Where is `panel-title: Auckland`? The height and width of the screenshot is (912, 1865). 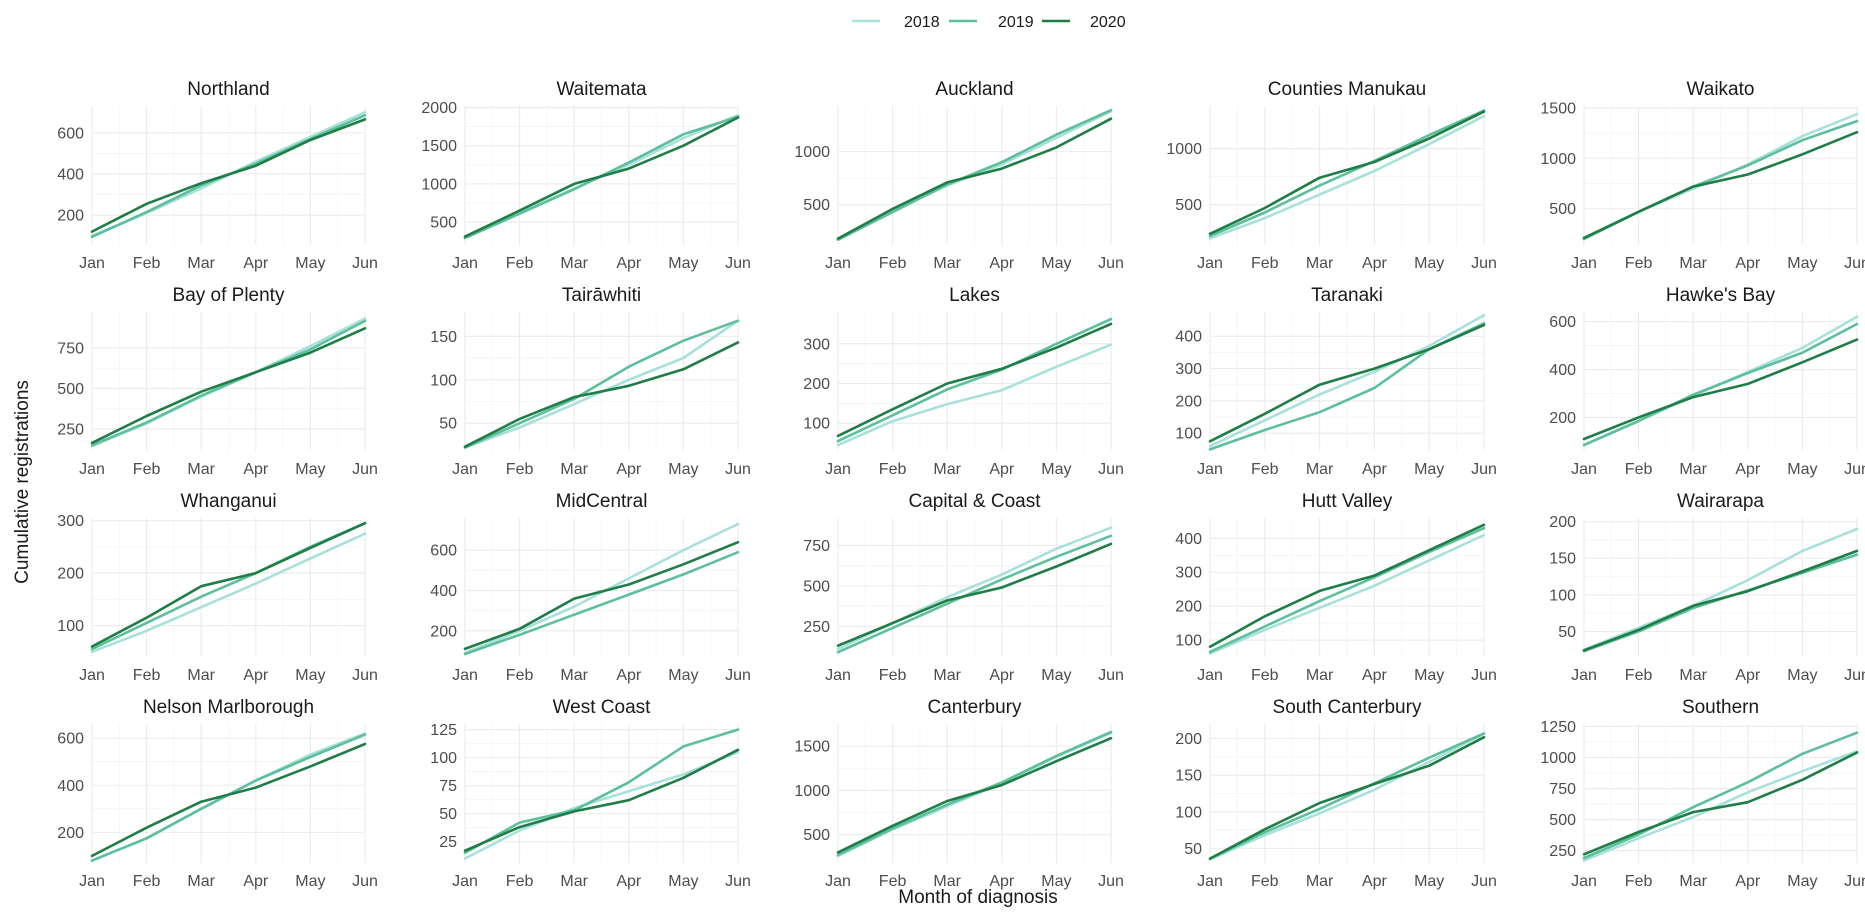
panel-title: Auckland is located at coordinates (974, 89).